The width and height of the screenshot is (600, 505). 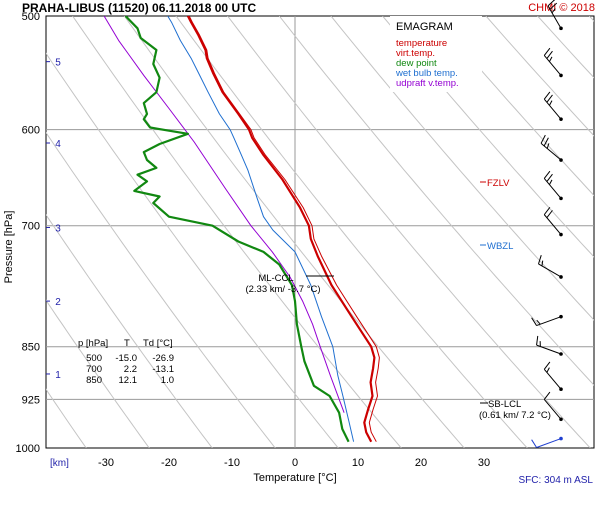 What do you see at coordinates (169, 463) in the screenshot?
I see `x-tick--20: -20` at bounding box center [169, 463].